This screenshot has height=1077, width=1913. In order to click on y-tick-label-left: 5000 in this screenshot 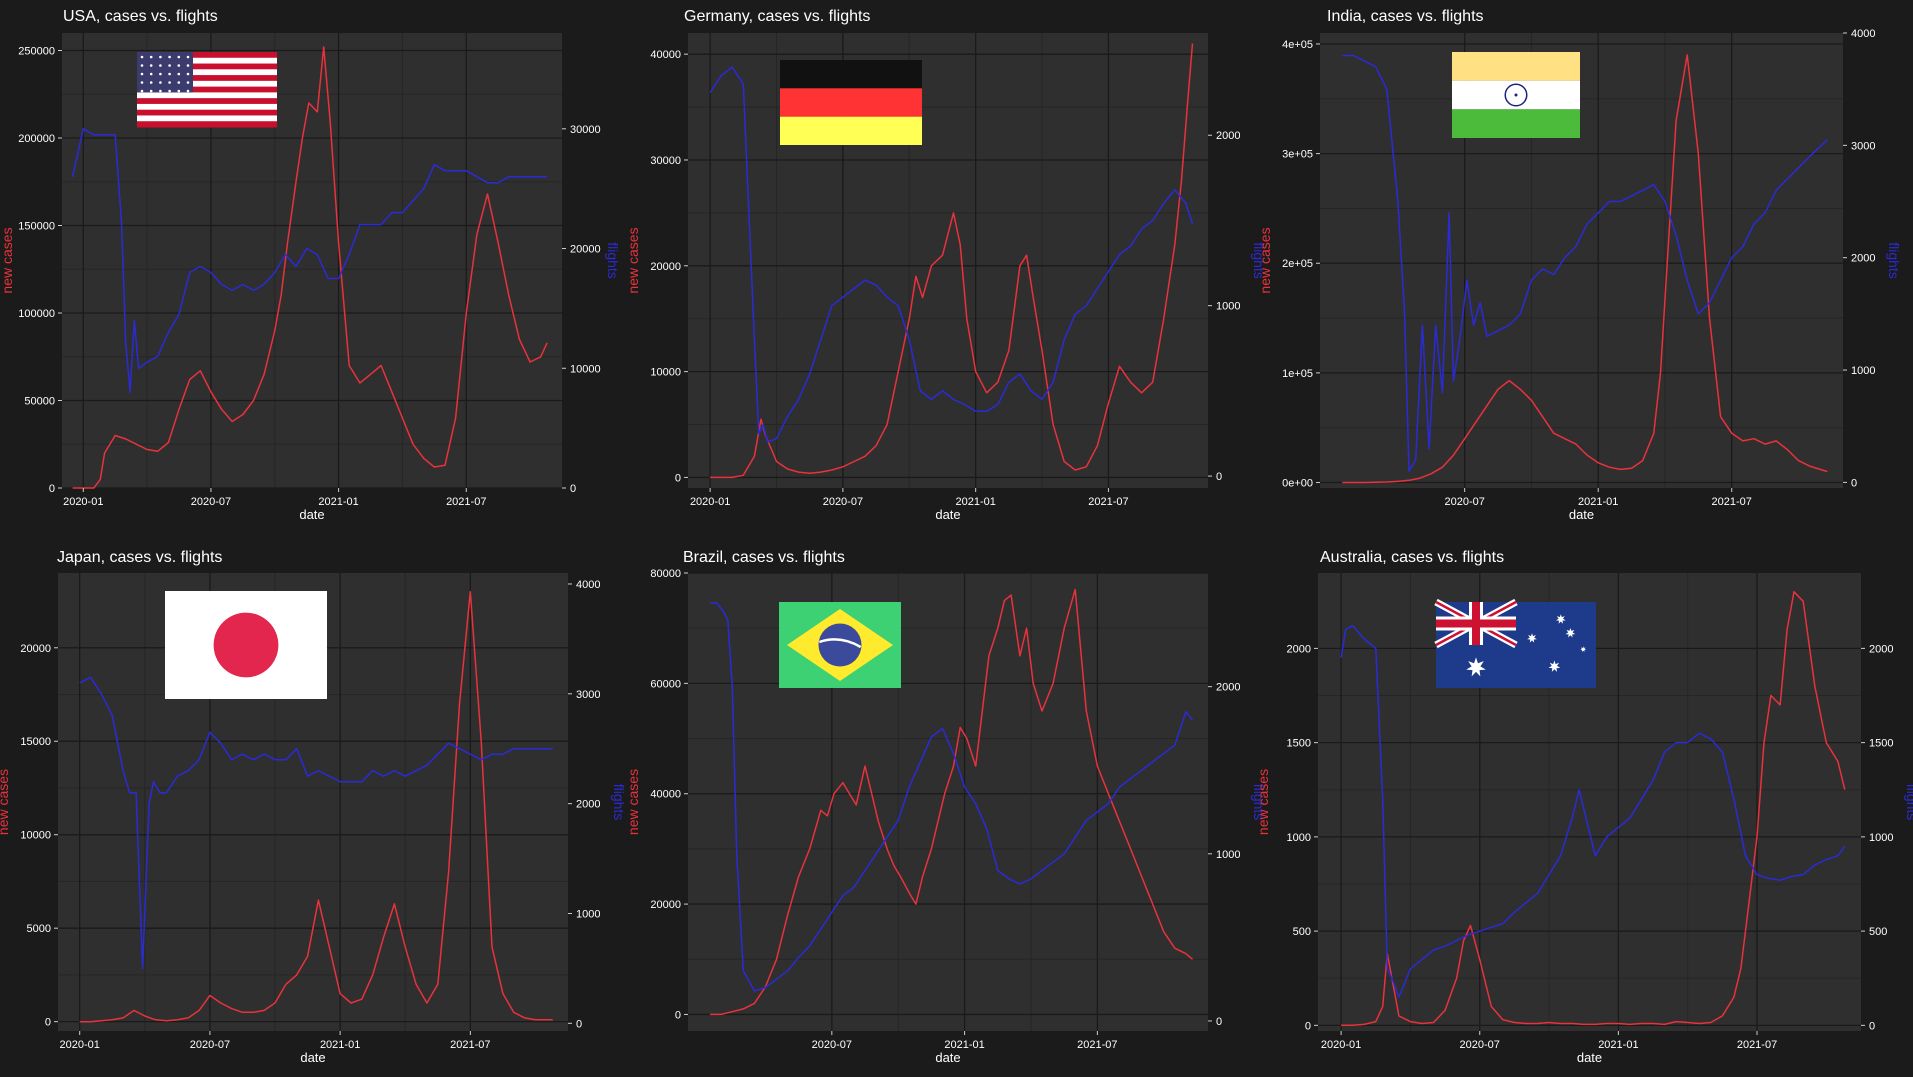, I will do `click(39, 929)`.